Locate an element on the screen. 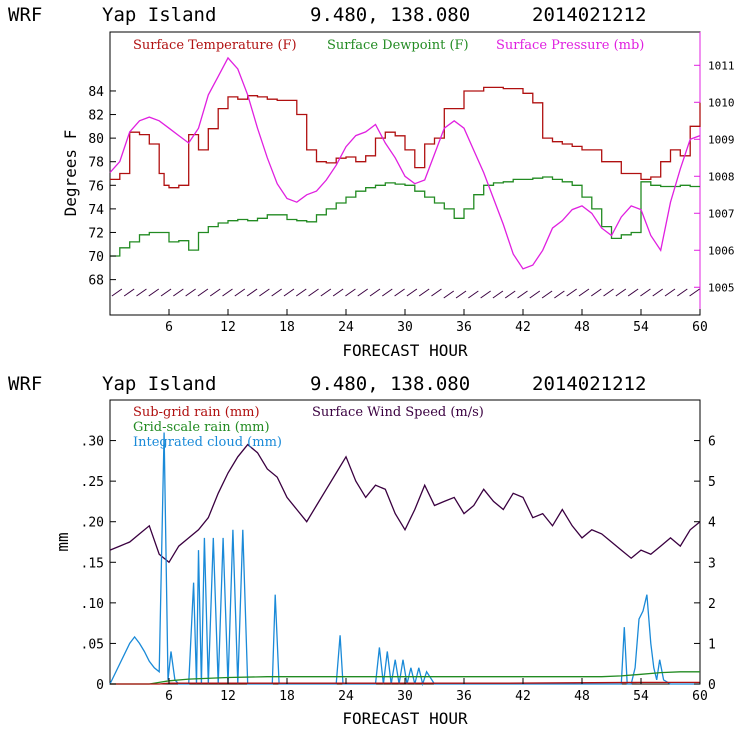 This screenshot has height=745, width=740. top-header-location: Yap Island is located at coordinates (159, 15).